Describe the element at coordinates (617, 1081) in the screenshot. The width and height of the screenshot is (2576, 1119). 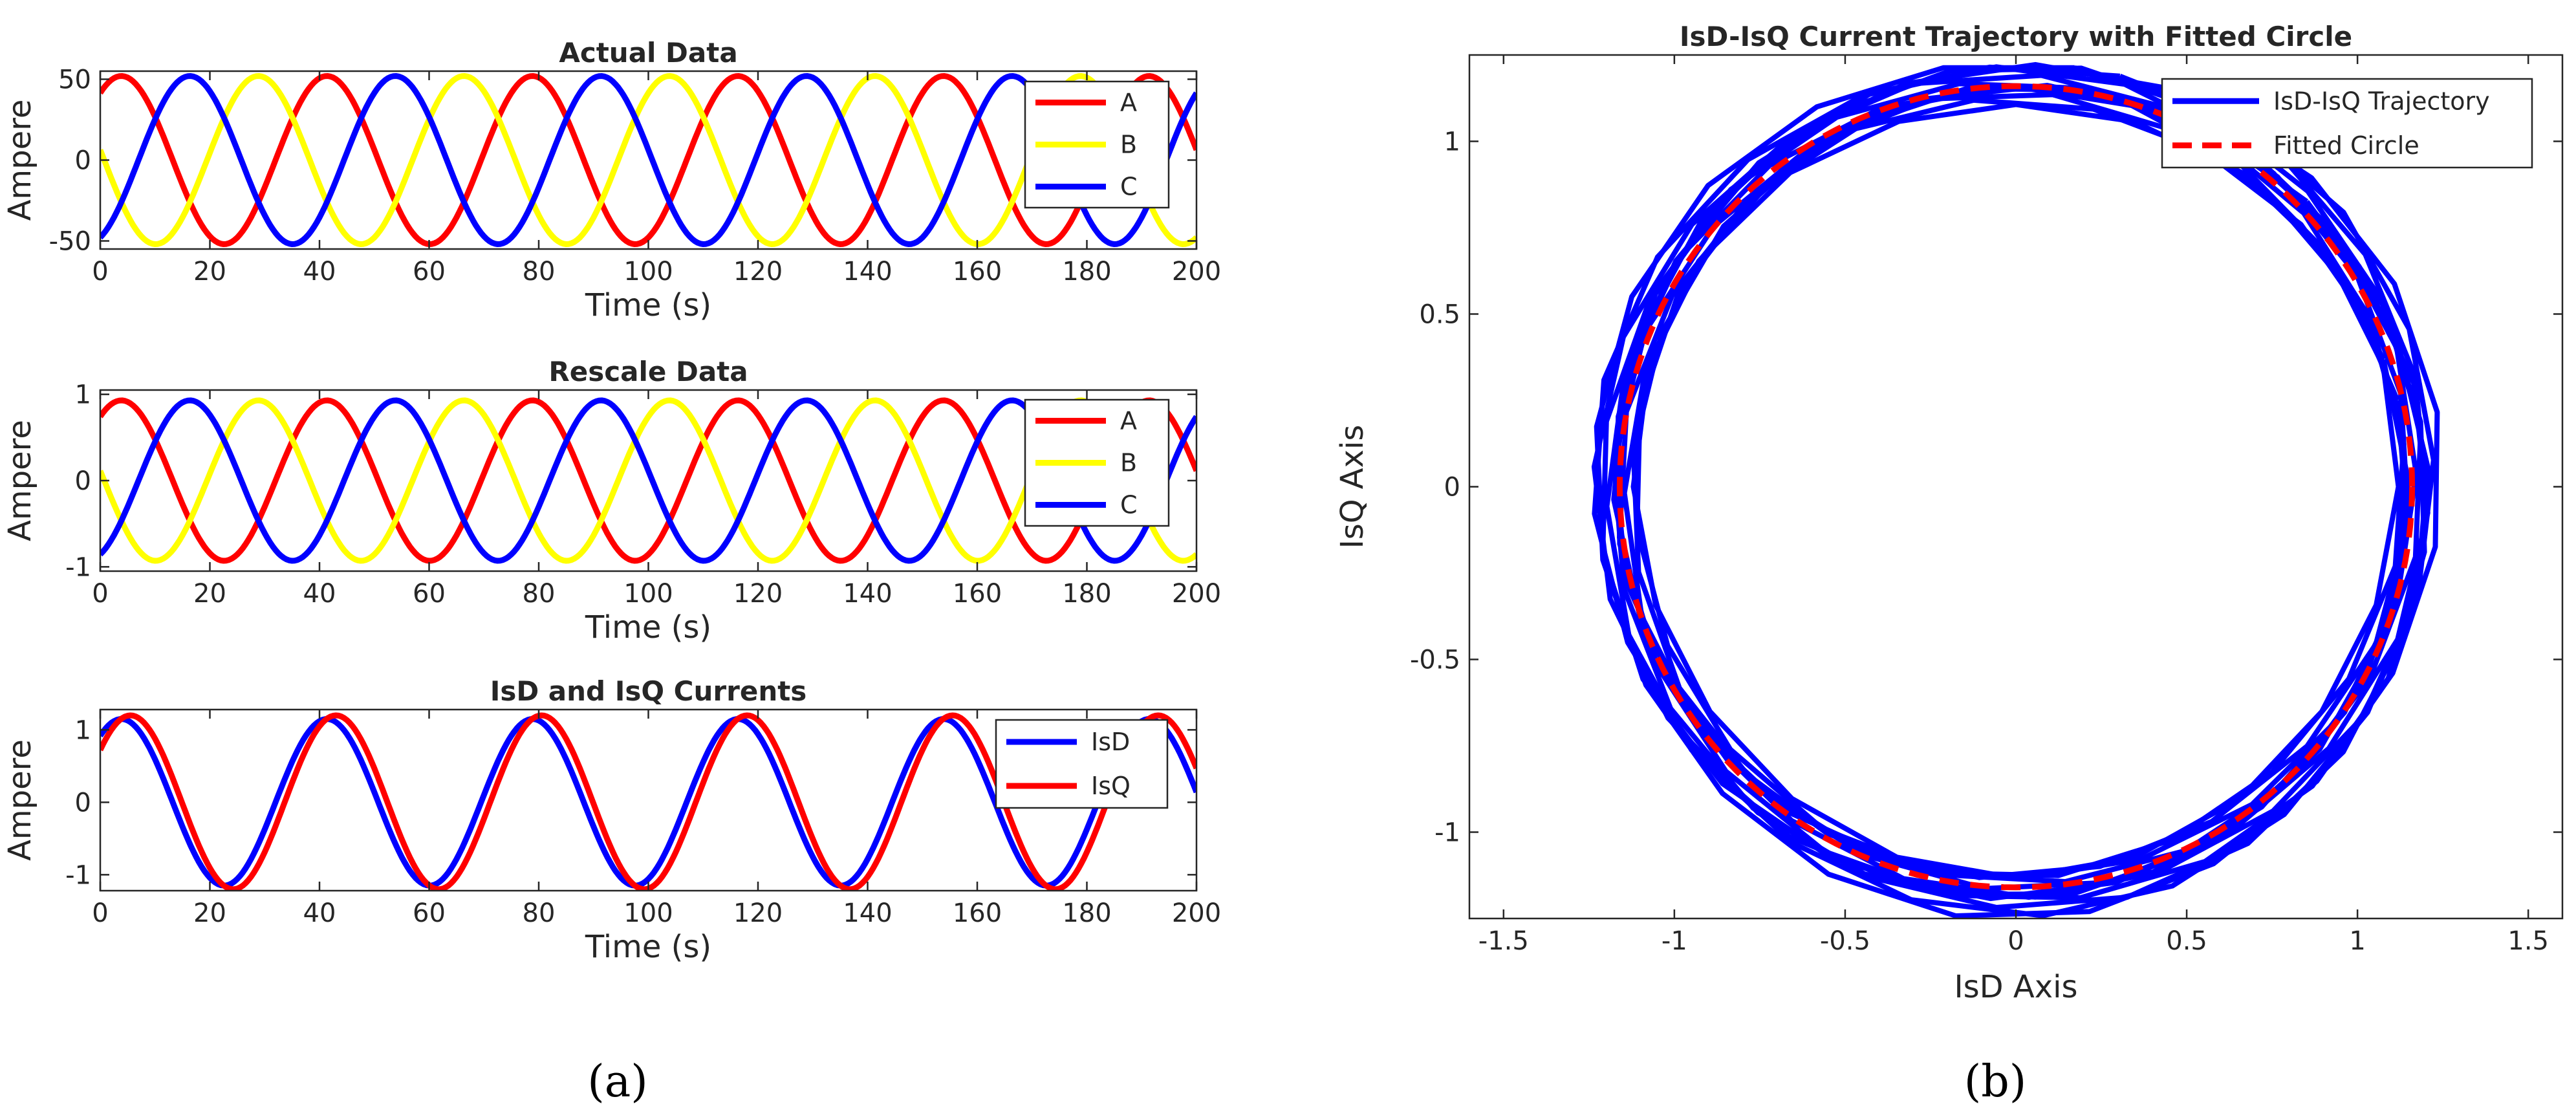
I see `caption-a: (a)` at that location.